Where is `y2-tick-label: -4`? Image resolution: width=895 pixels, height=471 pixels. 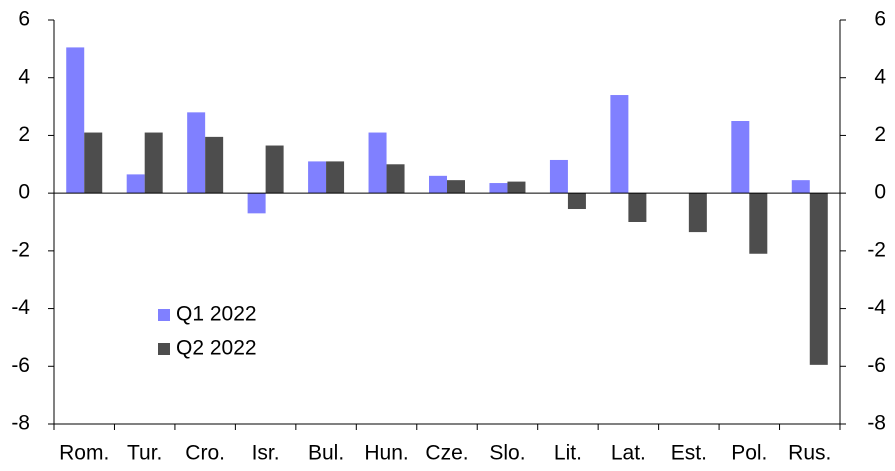 y2-tick-label: -4 is located at coordinates (876, 307).